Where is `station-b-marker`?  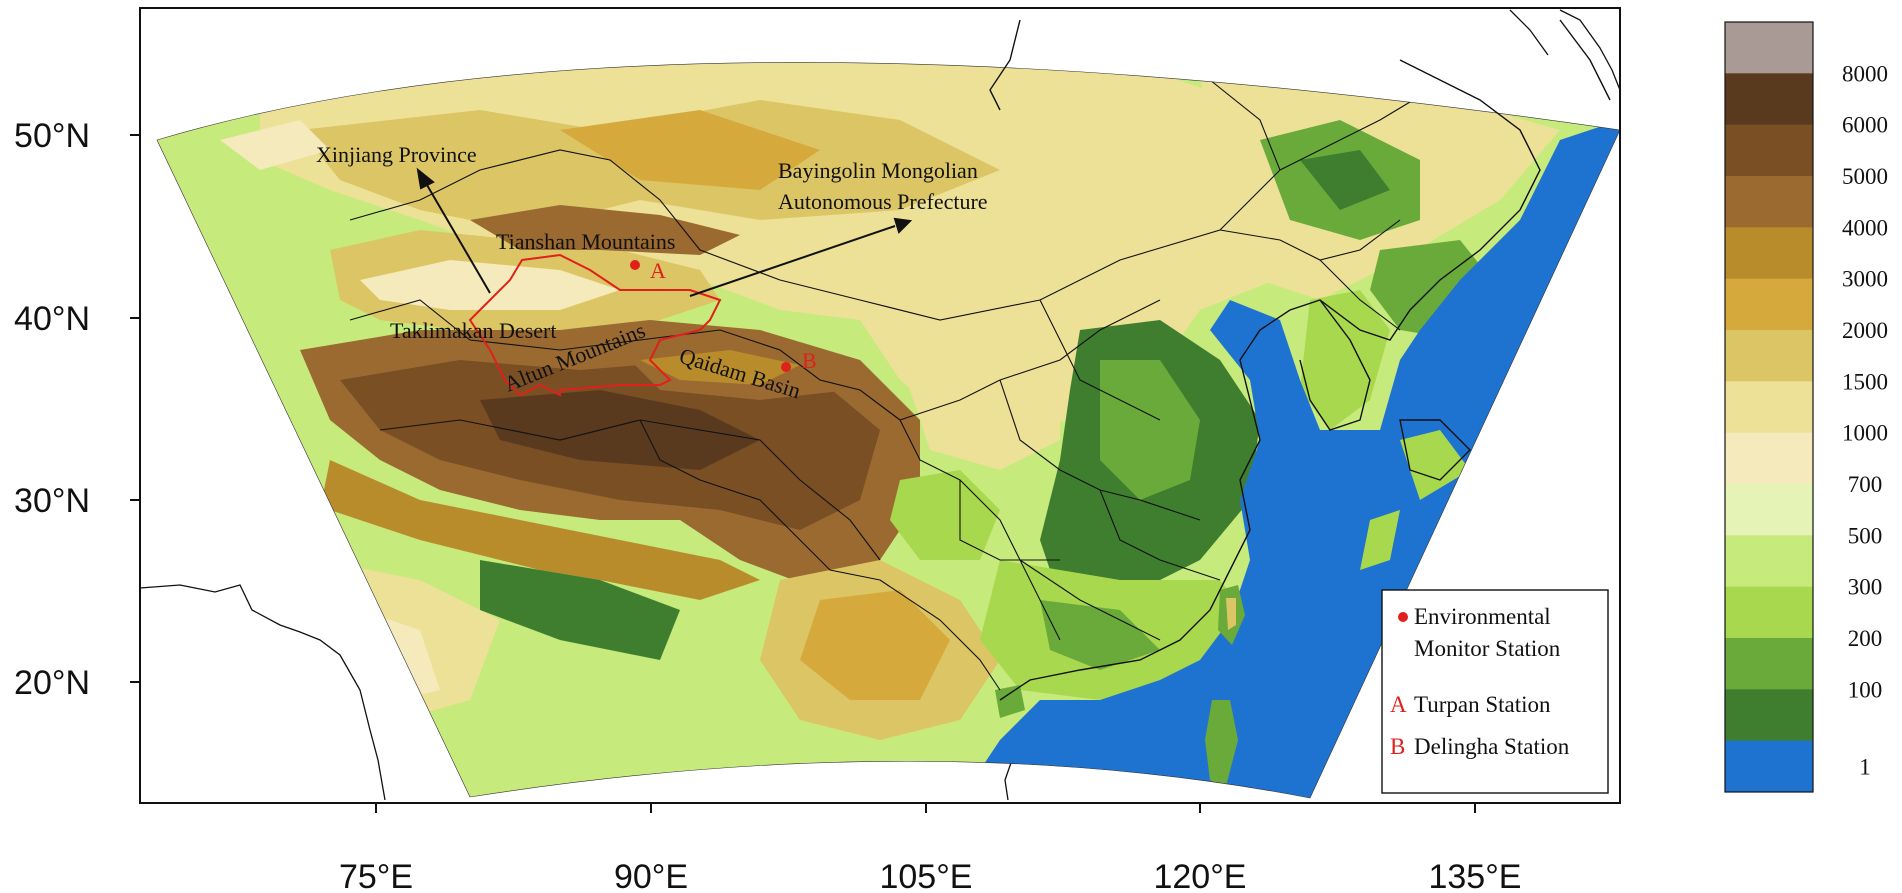 station-b-marker is located at coordinates (786, 367).